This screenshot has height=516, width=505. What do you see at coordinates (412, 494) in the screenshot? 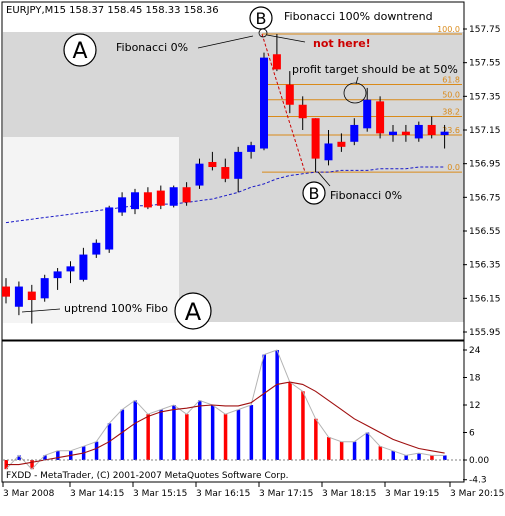
I see `time-tick-label: 3 Mar 19:15` at bounding box center [412, 494].